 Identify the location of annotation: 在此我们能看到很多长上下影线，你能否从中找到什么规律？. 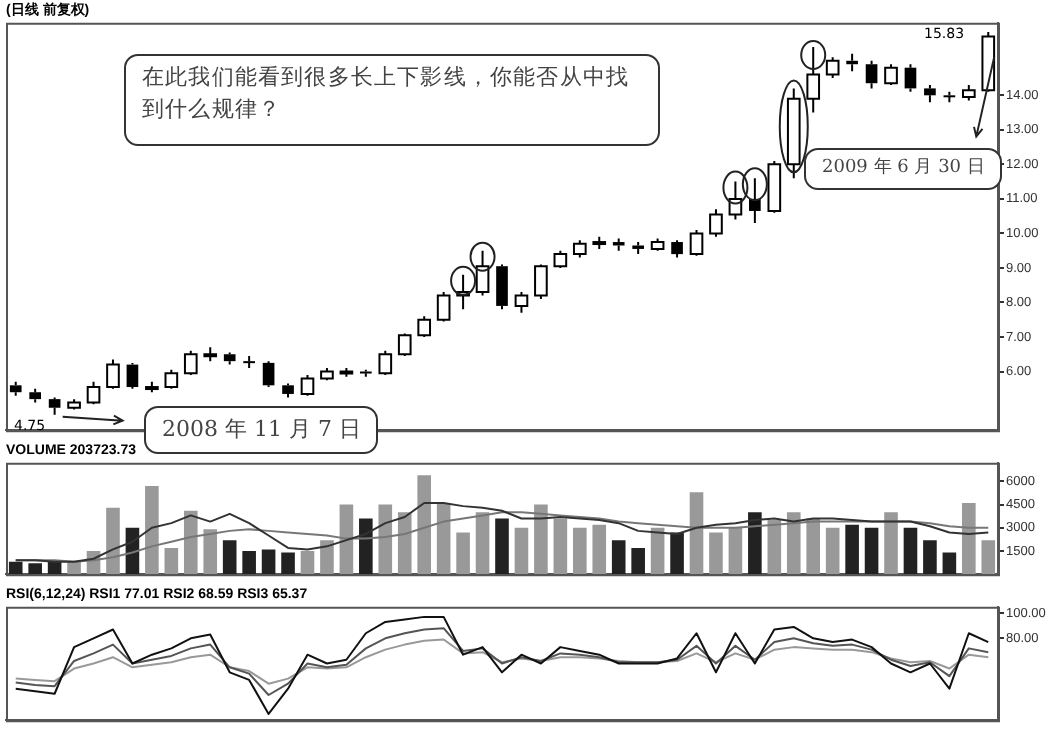
(392, 100).